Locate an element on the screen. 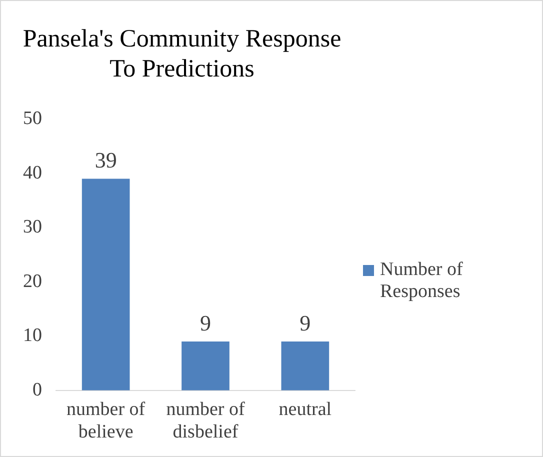  y-tick-label: 30 is located at coordinates (32, 227).